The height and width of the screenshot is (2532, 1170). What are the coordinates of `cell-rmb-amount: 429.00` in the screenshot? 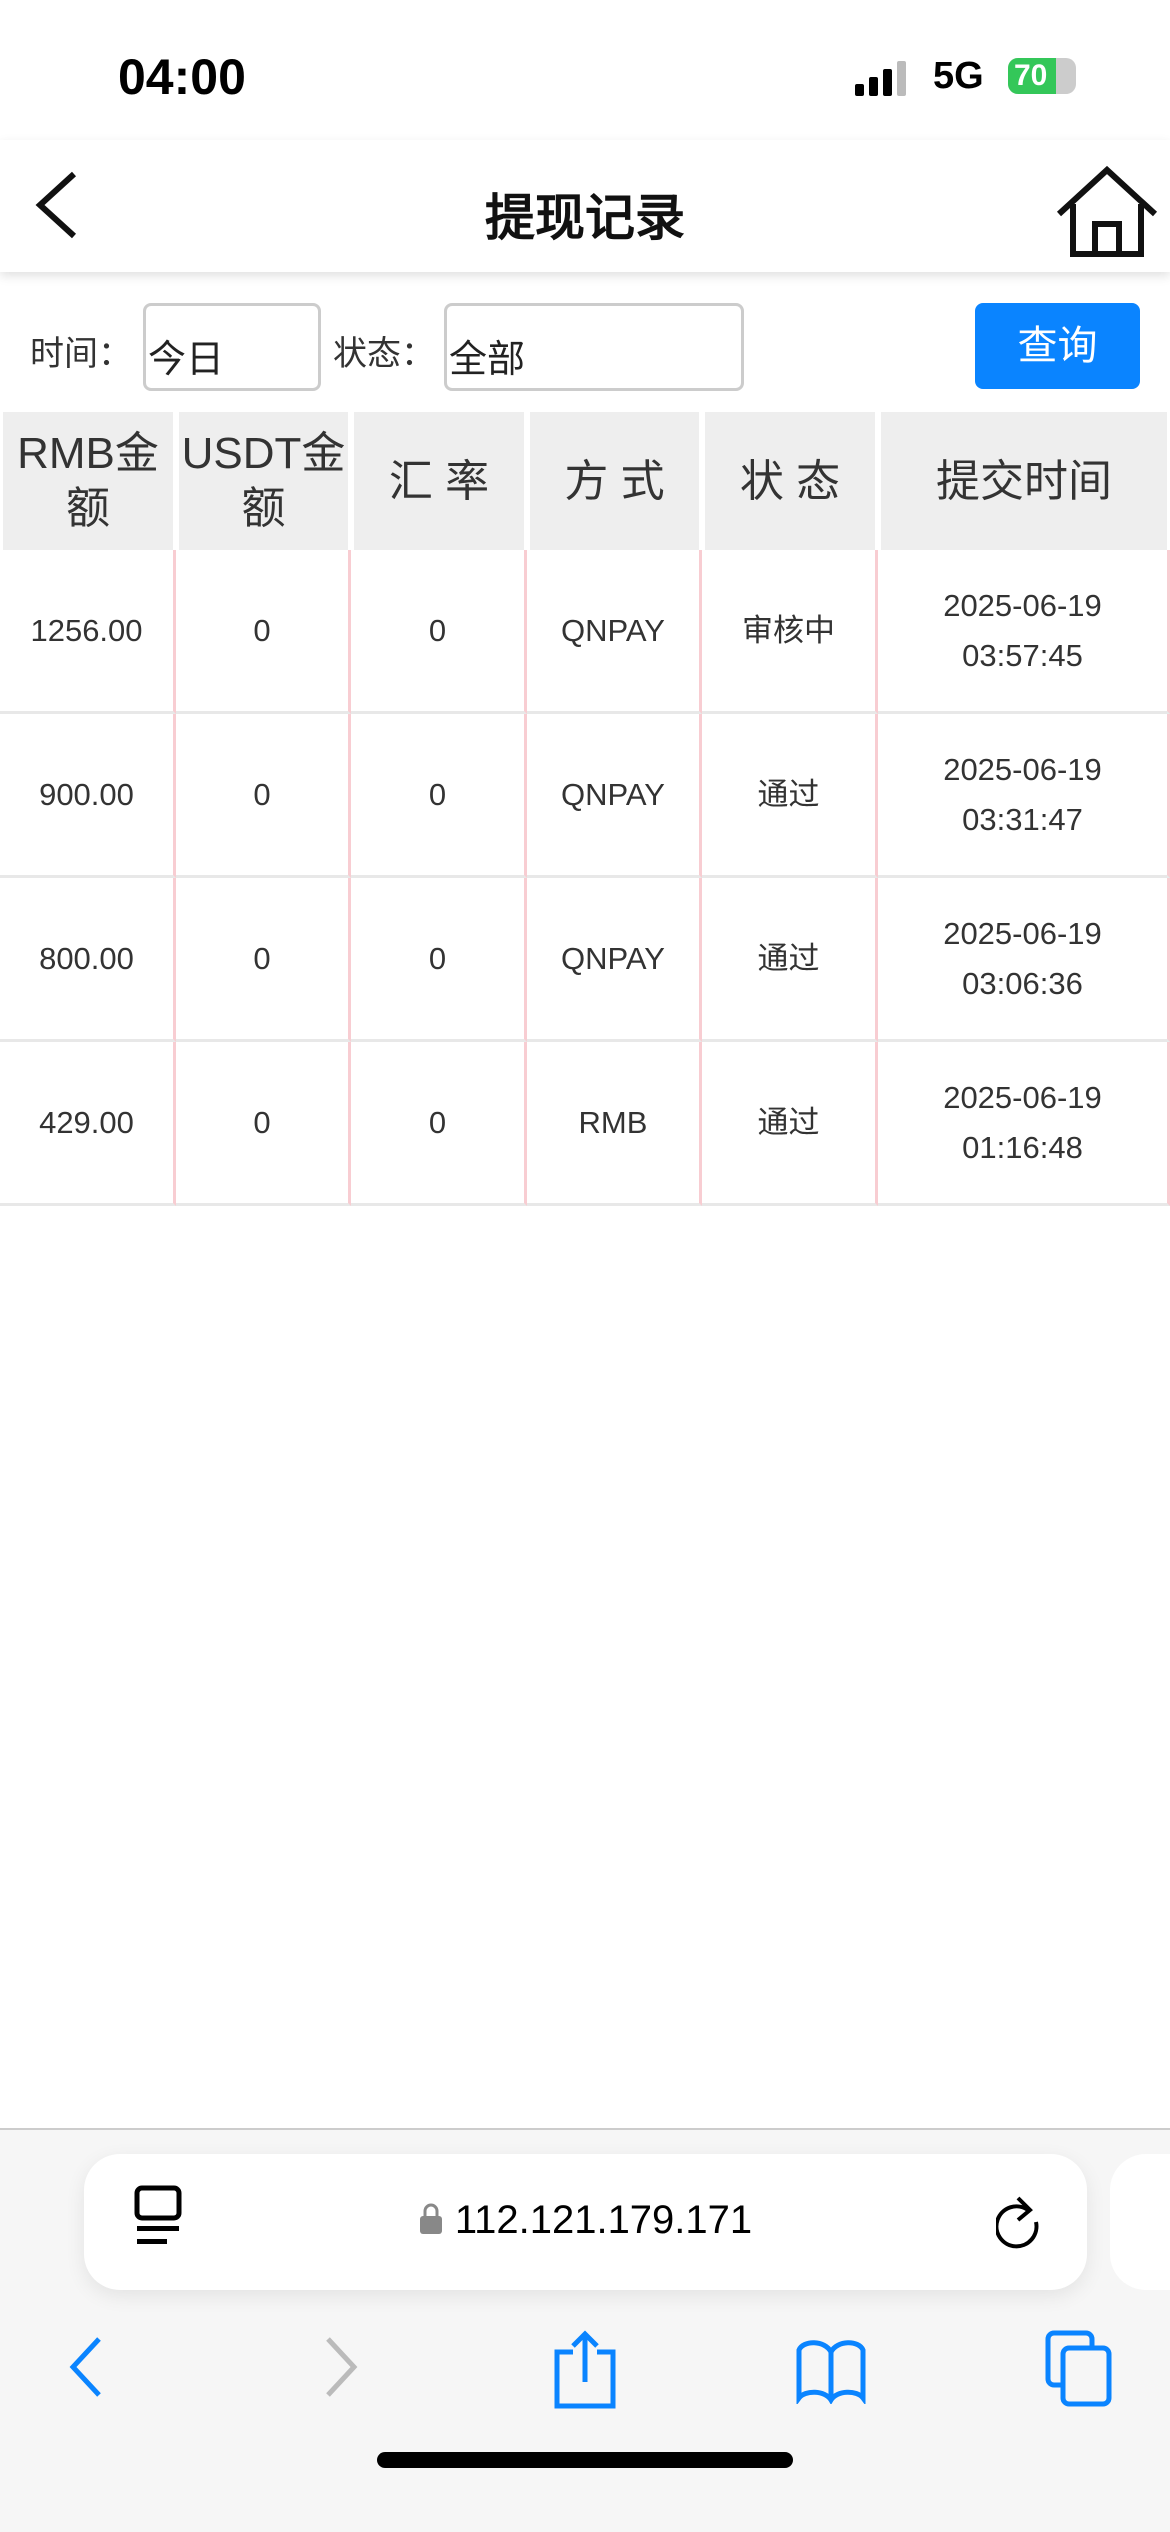 It's located at (88, 1124).